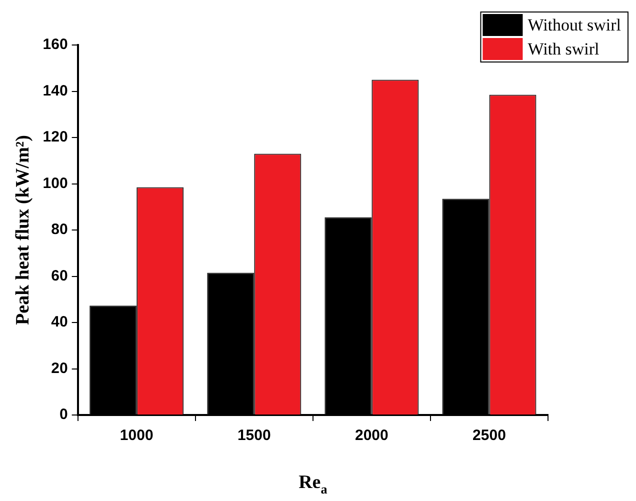 The image size is (636, 501). Describe the element at coordinates (575, 24) in the screenshot. I see `legend-label: Without swirl` at that location.